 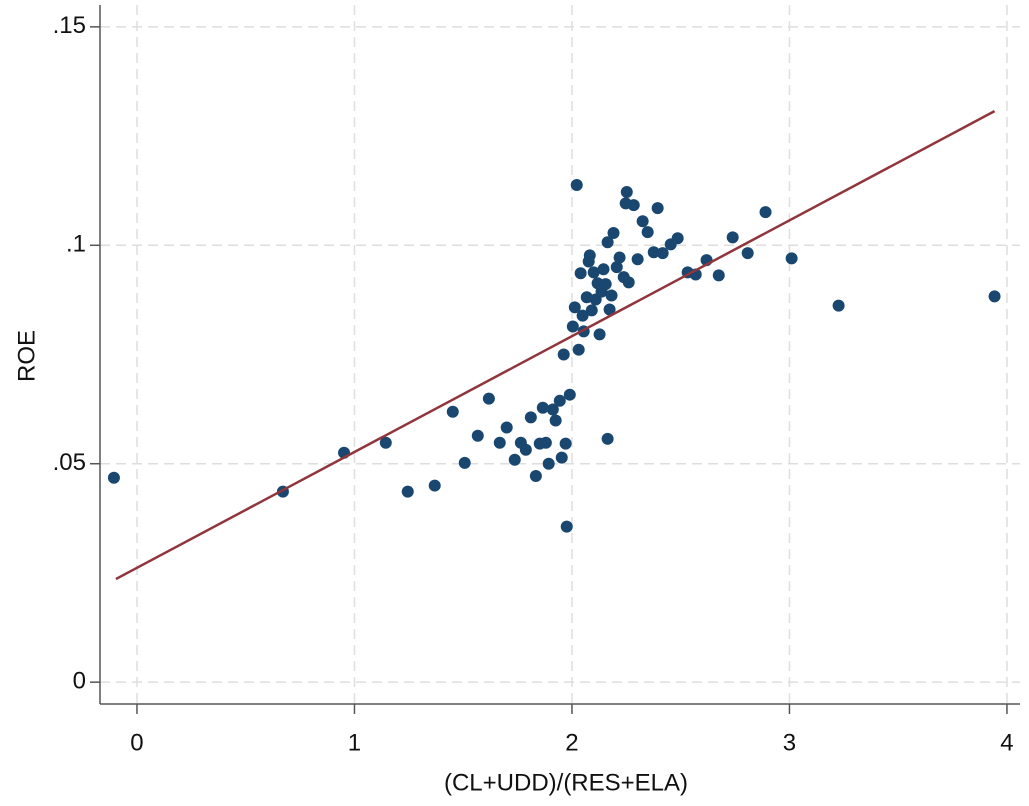 What do you see at coordinates (354, 742) in the screenshot?
I see `x-tick-label: 1` at bounding box center [354, 742].